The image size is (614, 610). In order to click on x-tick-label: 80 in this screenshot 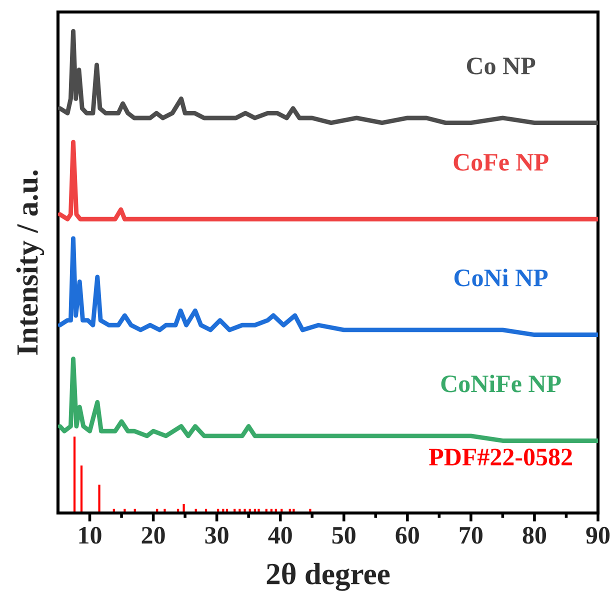, I will do `click(534, 535)`.